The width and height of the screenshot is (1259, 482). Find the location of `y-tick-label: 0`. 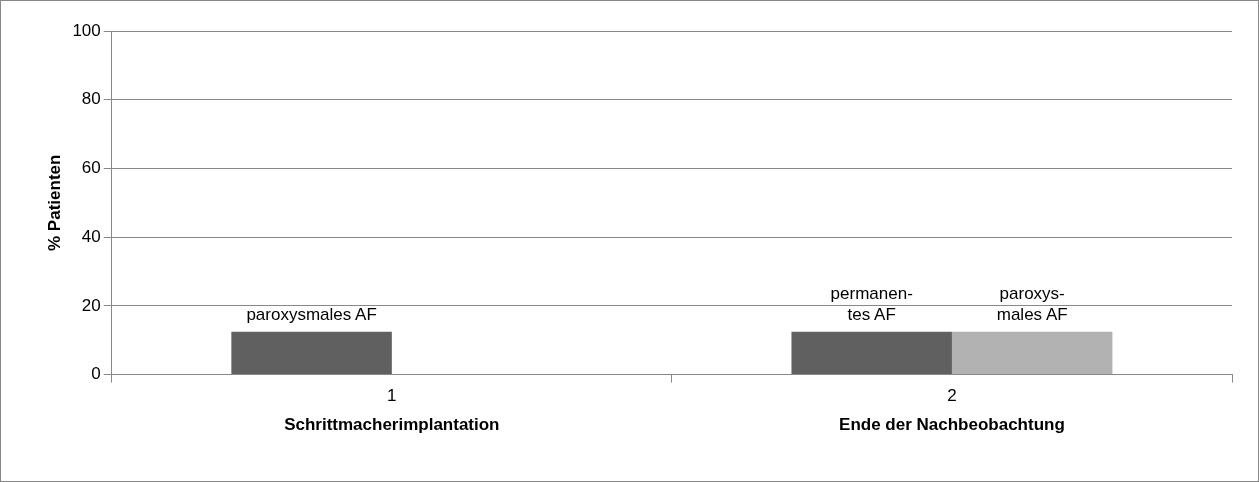

y-tick-label: 0 is located at coordinates (96, 374).